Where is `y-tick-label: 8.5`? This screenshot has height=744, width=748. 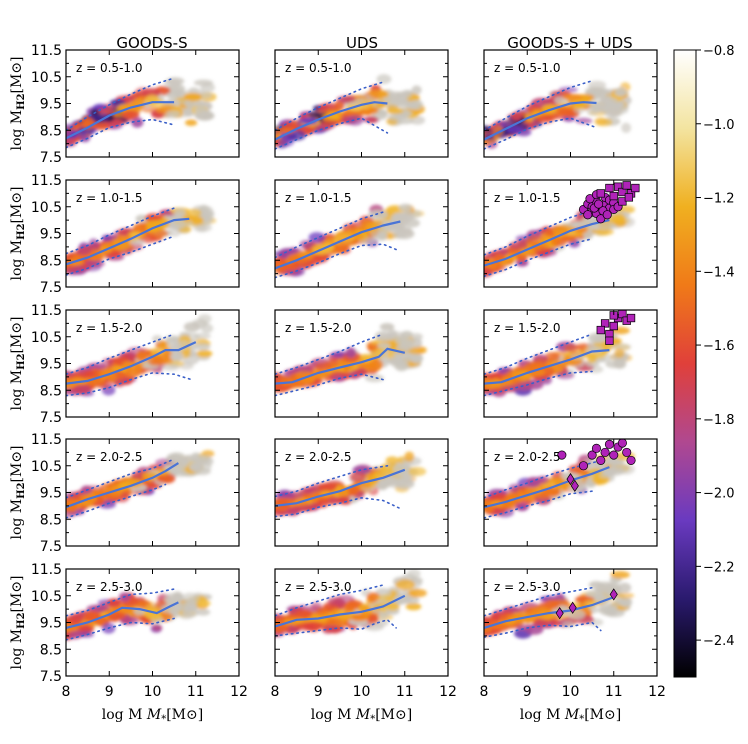
y-tick-label: 8.5 is located at coordinates (51, 261).